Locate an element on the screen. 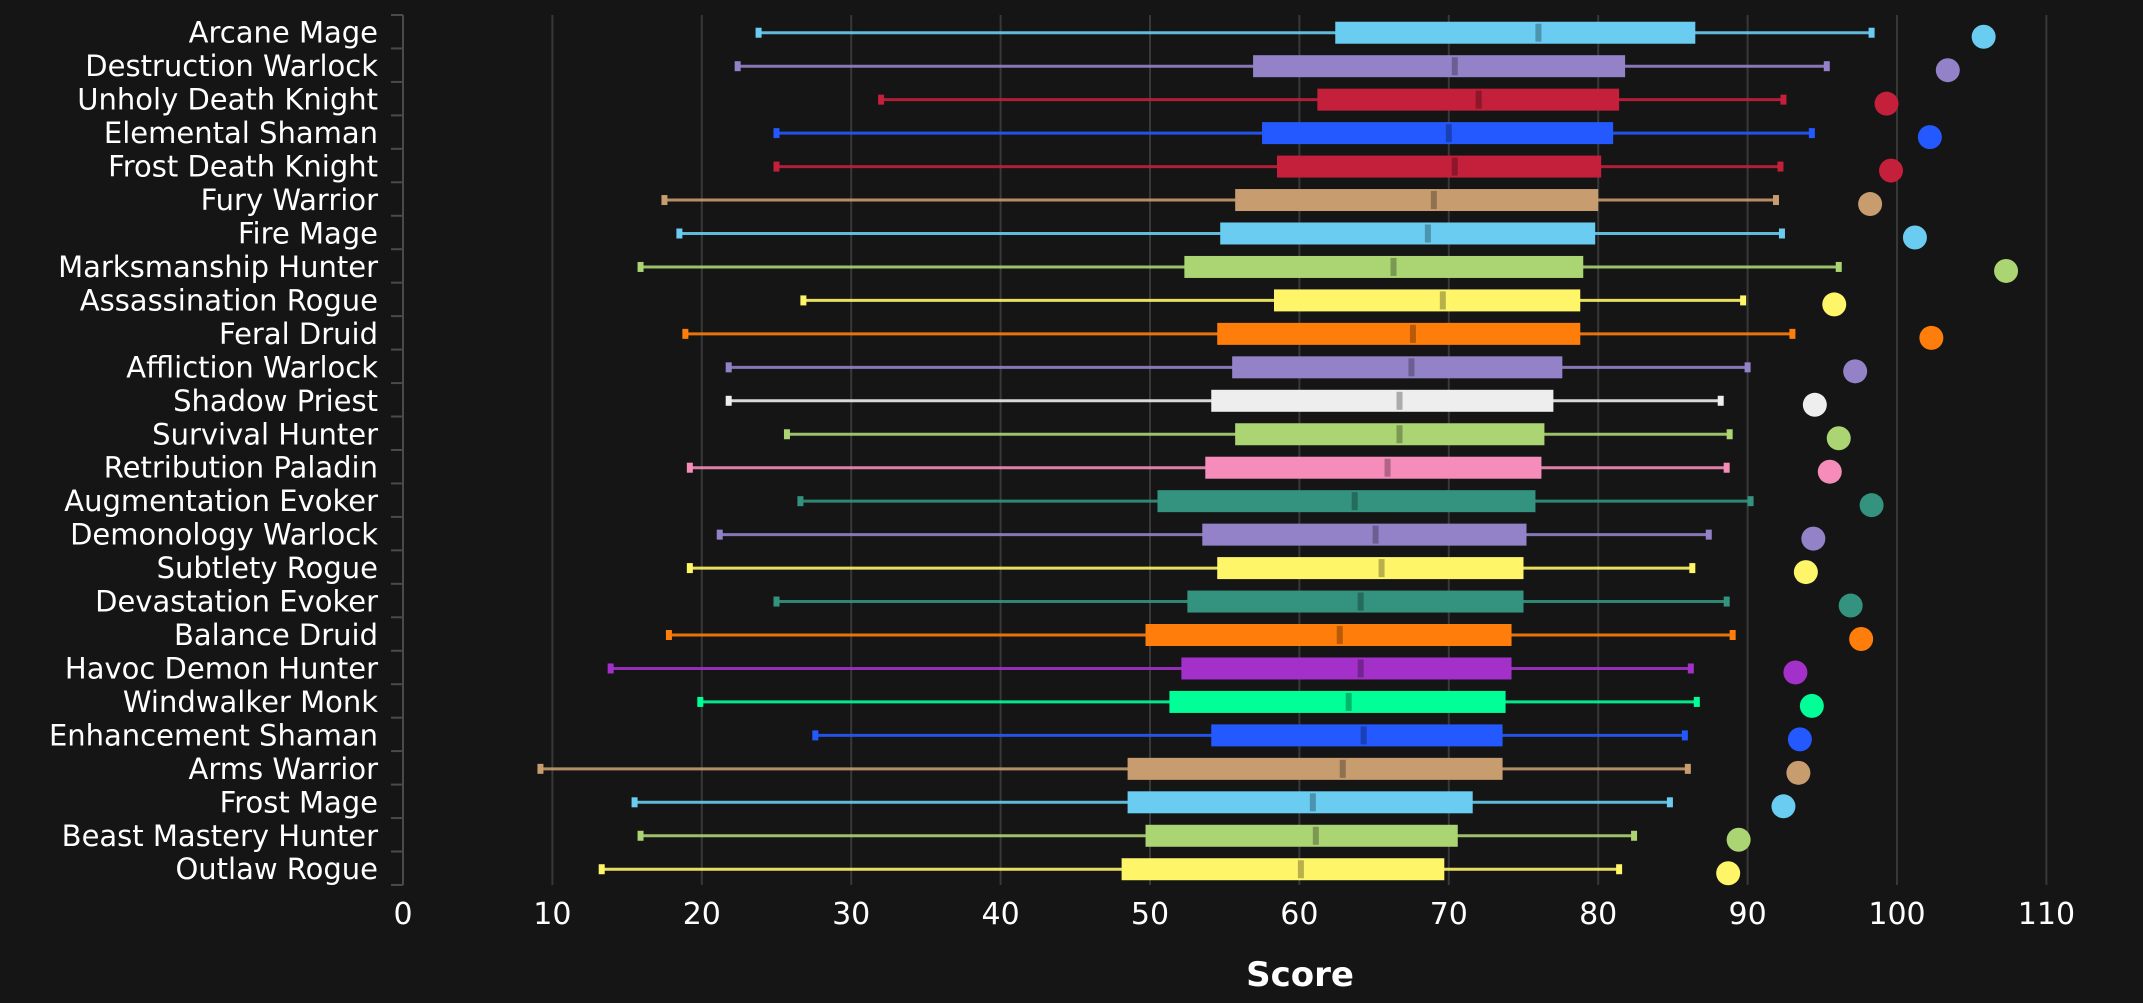 Image resolution: width=2143 pixels, height=1003 pixels. box-augmentation-evoker is located at coordinates (1275, 501).